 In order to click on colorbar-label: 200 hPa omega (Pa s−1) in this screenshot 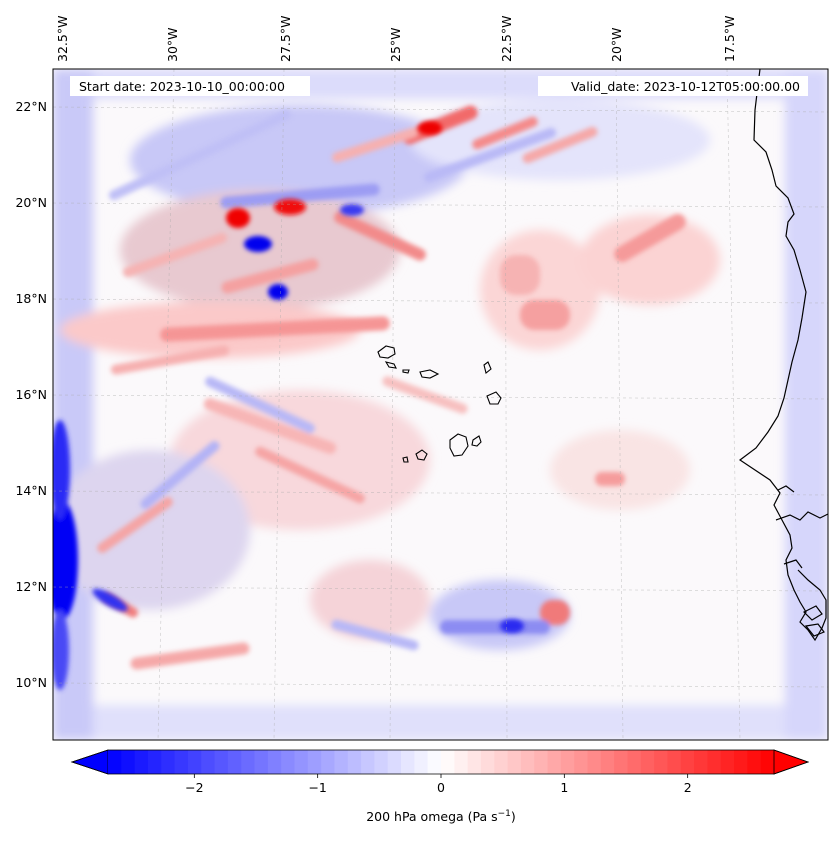, I will do `click(441, 816)`.